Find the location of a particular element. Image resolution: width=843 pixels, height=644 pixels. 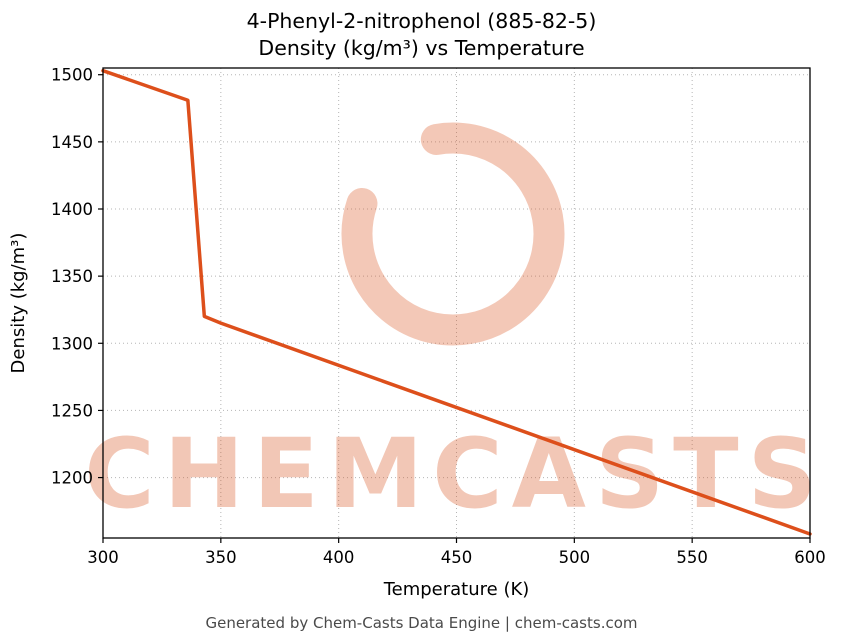

y-tick-label: 1350 is located at coordinates (72, 276).